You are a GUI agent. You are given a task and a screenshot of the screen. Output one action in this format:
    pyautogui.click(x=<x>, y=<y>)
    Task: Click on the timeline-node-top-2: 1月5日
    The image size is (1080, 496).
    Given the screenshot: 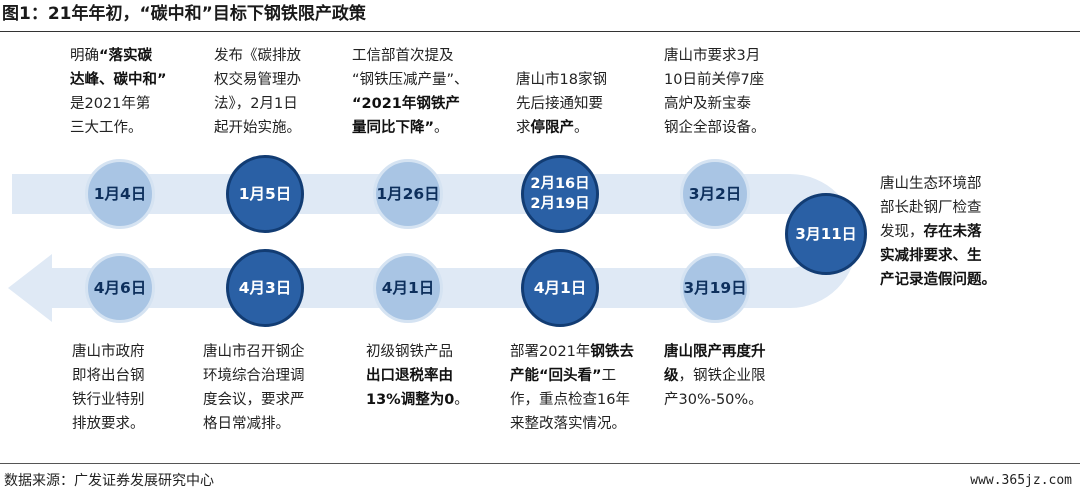 What is the action you would take?
    pyautogui.click(x=265, y=194)
    